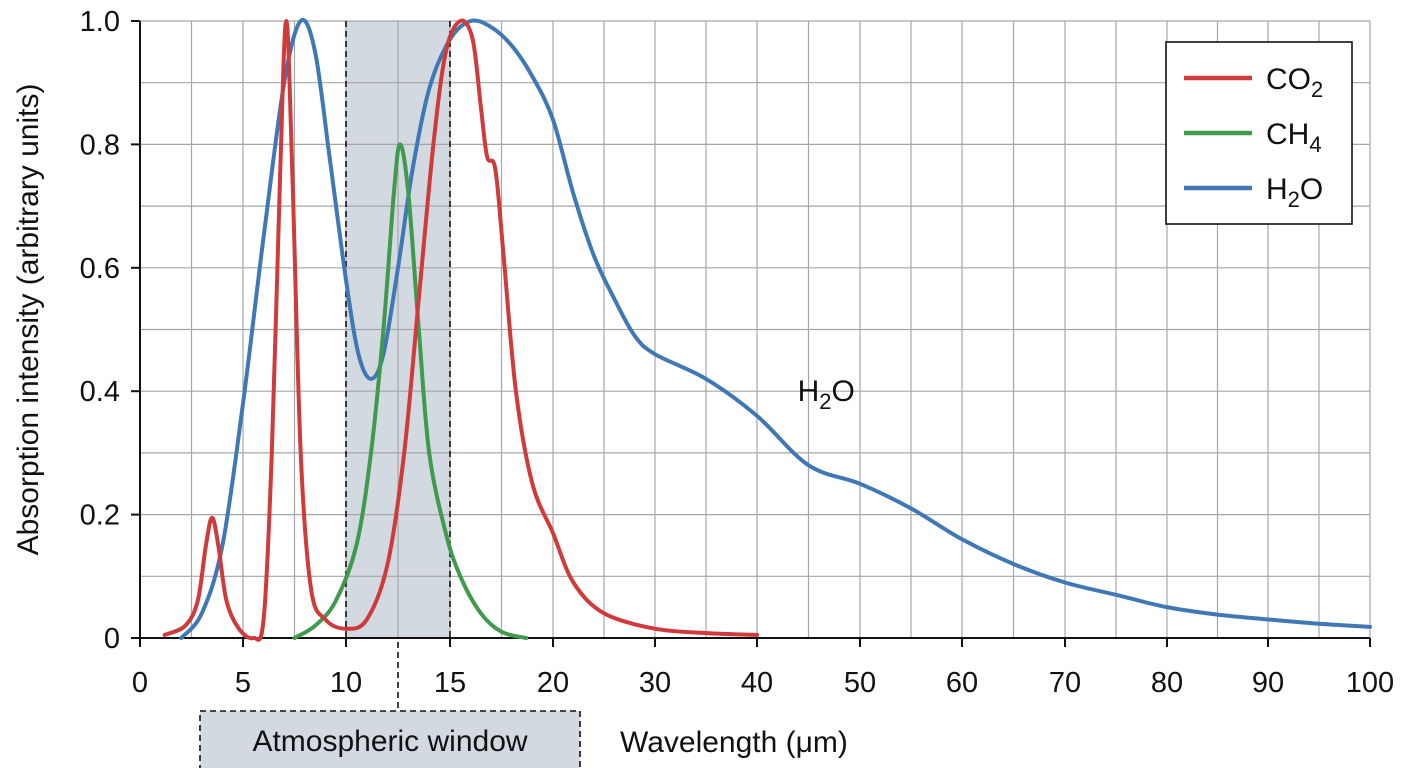 The width and height of the screenshot is (1408, 768). I want to click on x-tick-label: 15, so click(450, 683).